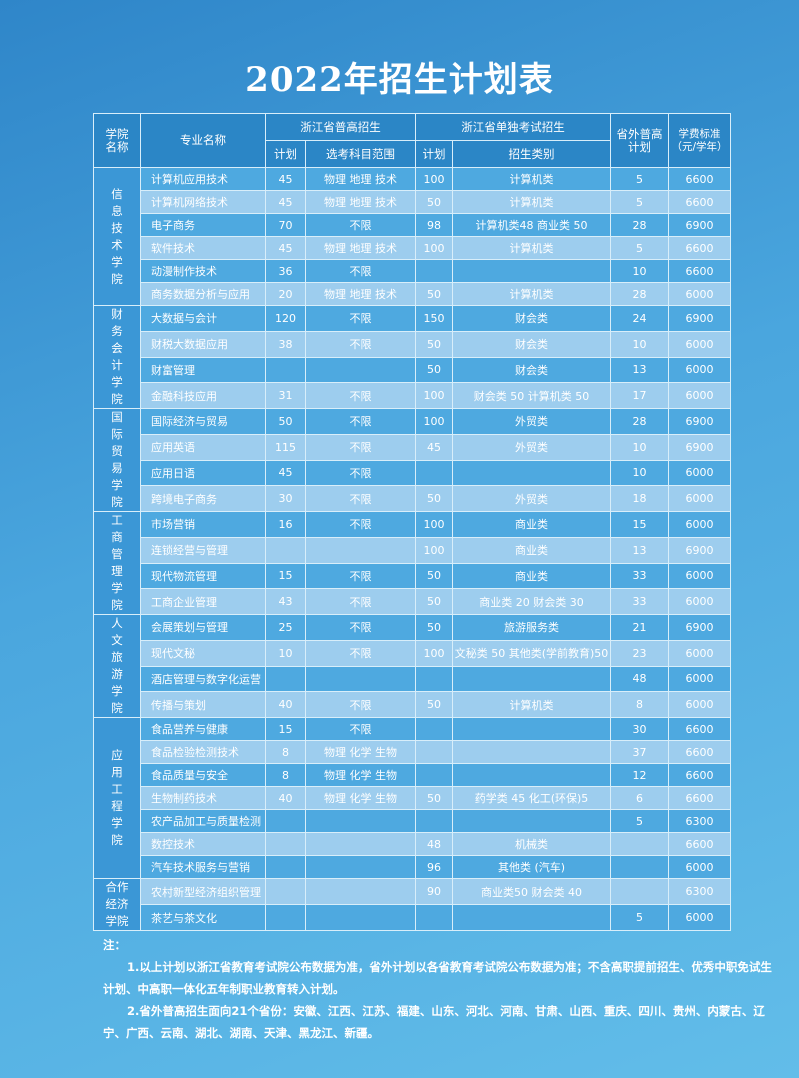 The image size is (799, 1078). Describe the element at coordinates (531, 627) in the screenshot. I see `cell-category: 旅游服务类` at that location.